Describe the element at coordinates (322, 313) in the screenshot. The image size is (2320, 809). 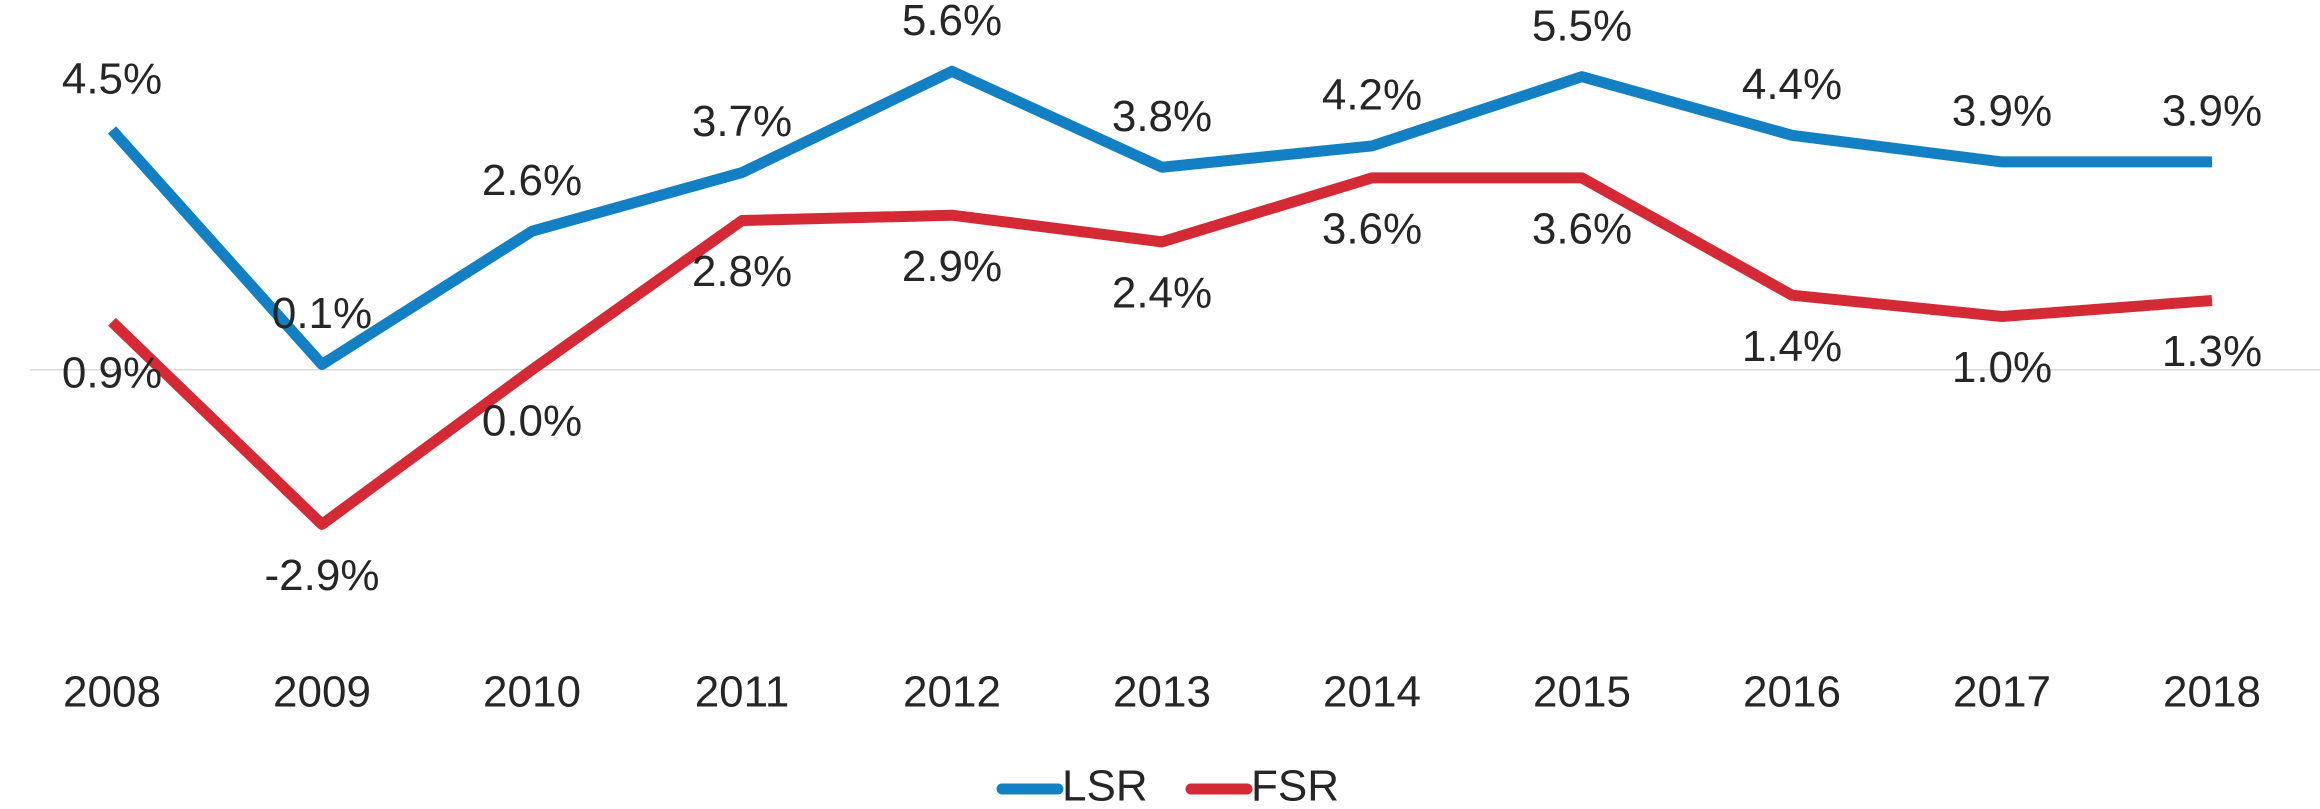
I see `data-label: 0.1%` at that location.